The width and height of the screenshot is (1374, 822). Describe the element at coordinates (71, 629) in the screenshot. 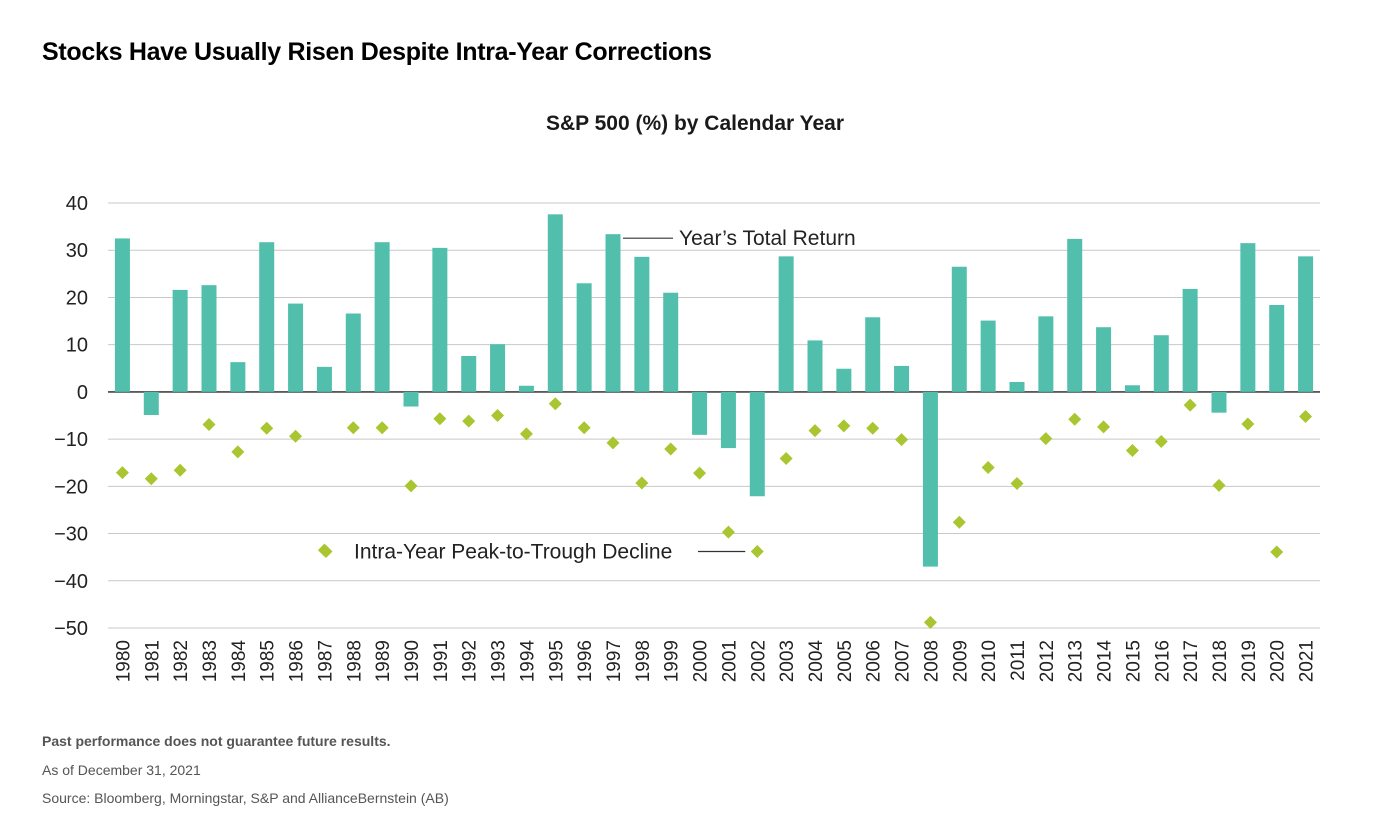

I see `y-tick-label: −50` at that location.